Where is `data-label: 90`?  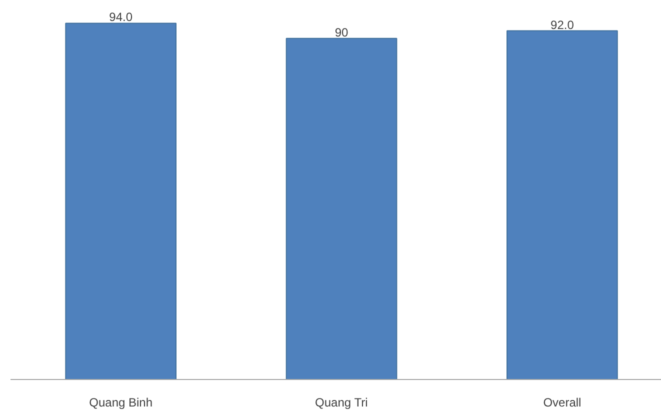
data-label: 90 is located at coordinates (341, 32).